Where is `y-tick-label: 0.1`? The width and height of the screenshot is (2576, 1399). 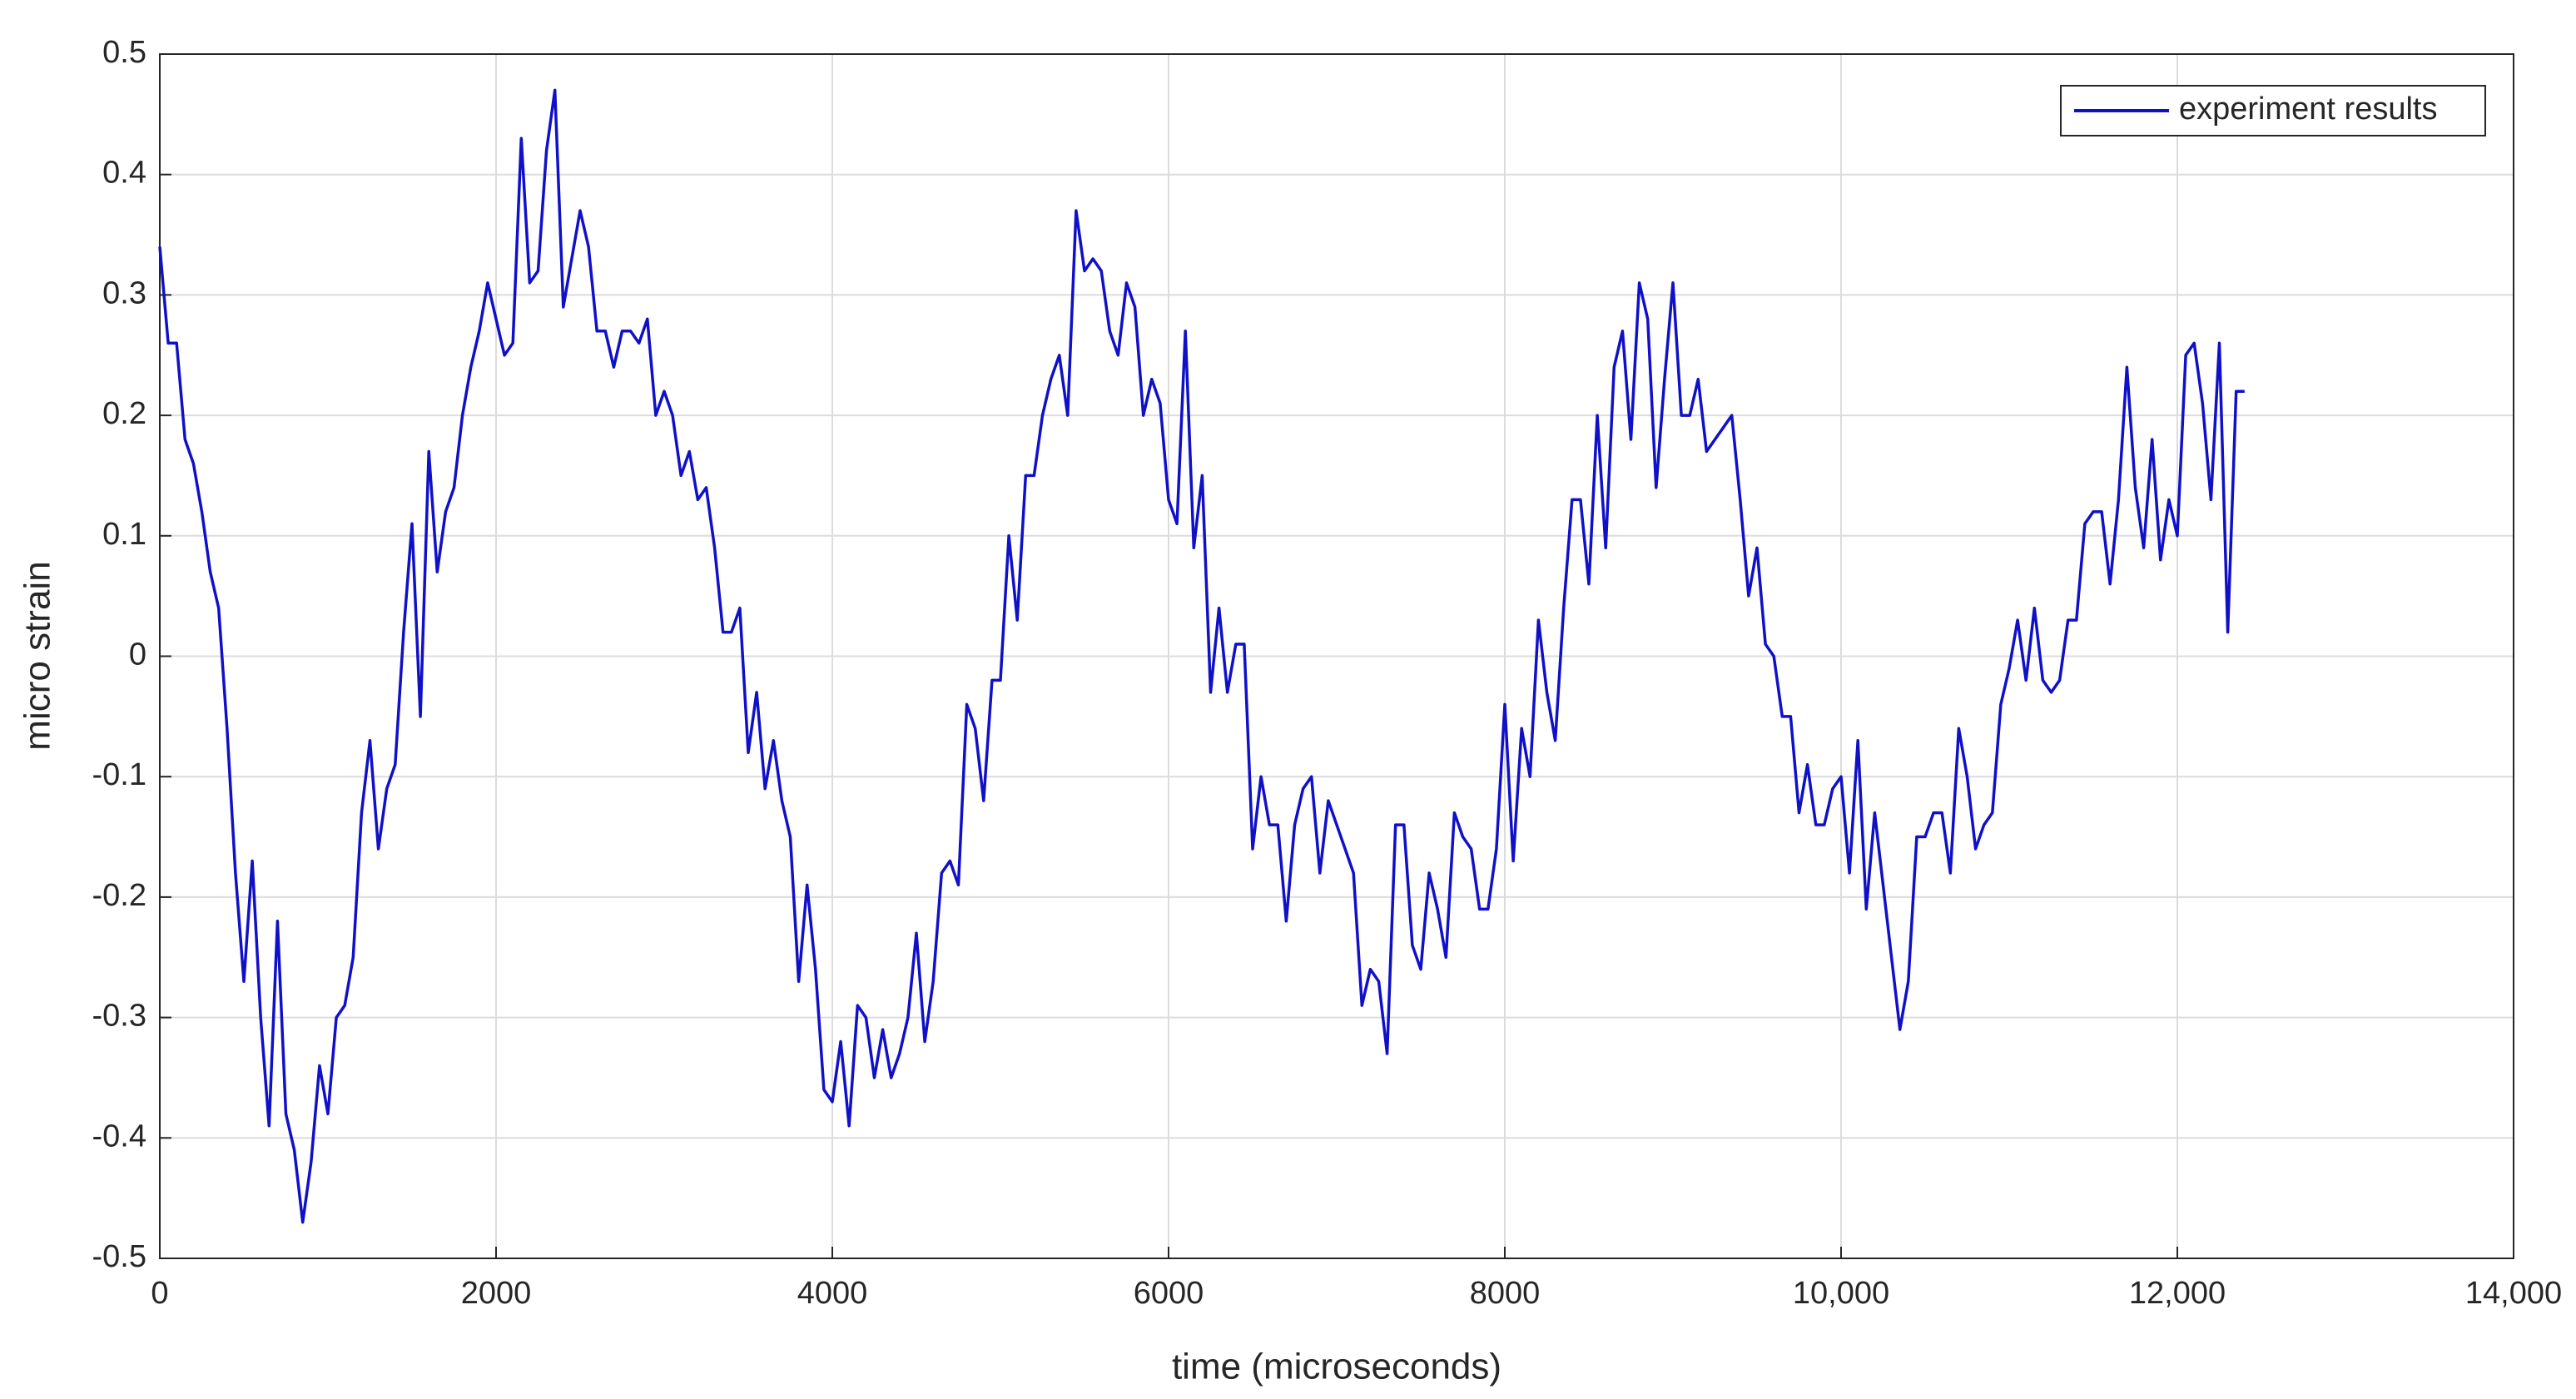 y-tick-label: 0.1 is located at coordinates (124, 534).